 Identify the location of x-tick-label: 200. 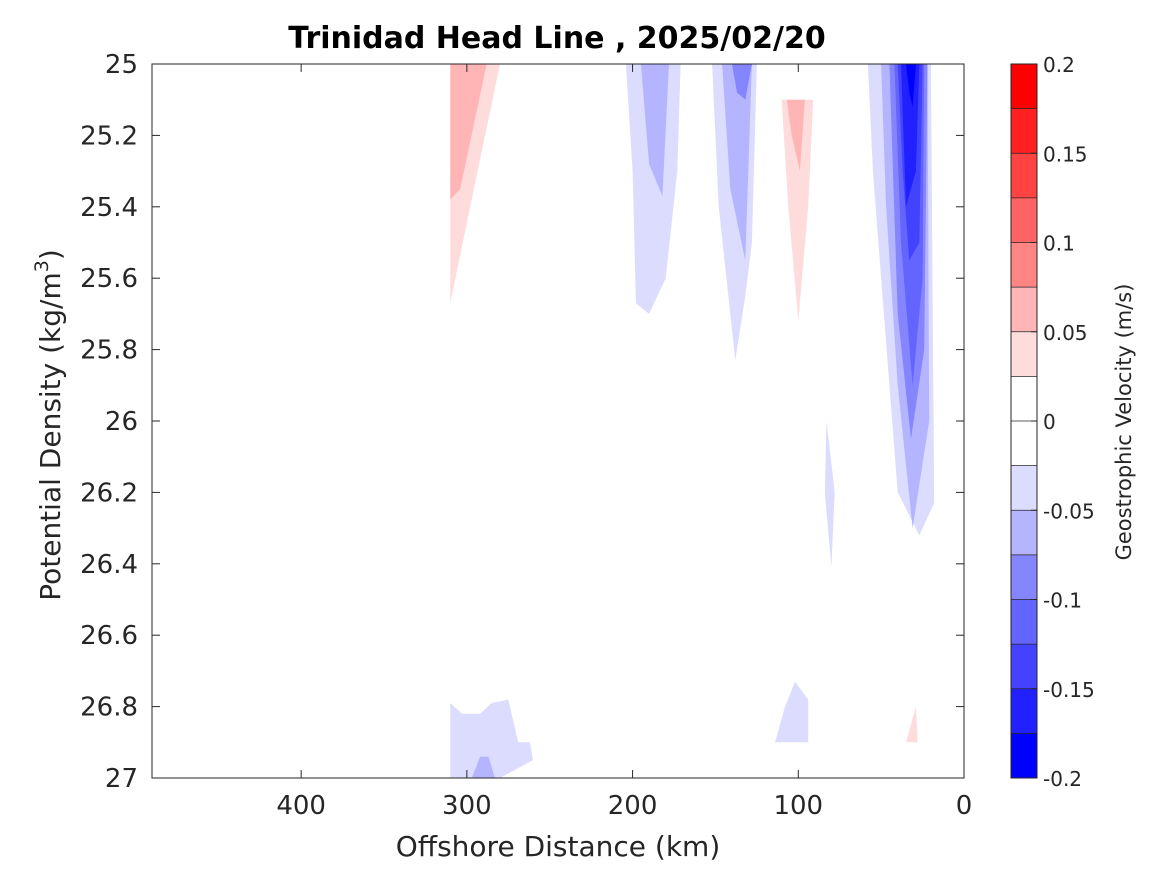
(633, 806).